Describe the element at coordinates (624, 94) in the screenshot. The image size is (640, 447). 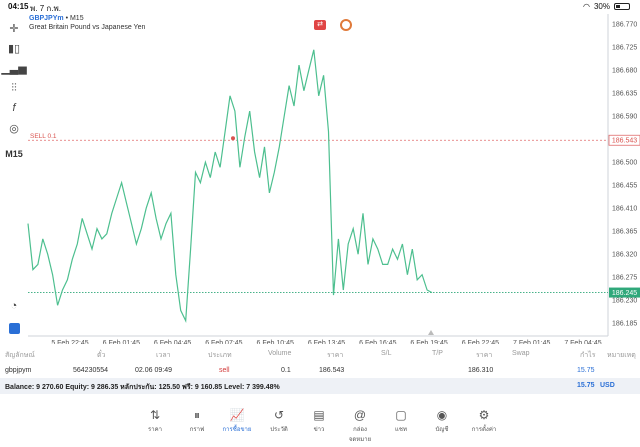
I see `price-tick-label: 186.635` at that location.